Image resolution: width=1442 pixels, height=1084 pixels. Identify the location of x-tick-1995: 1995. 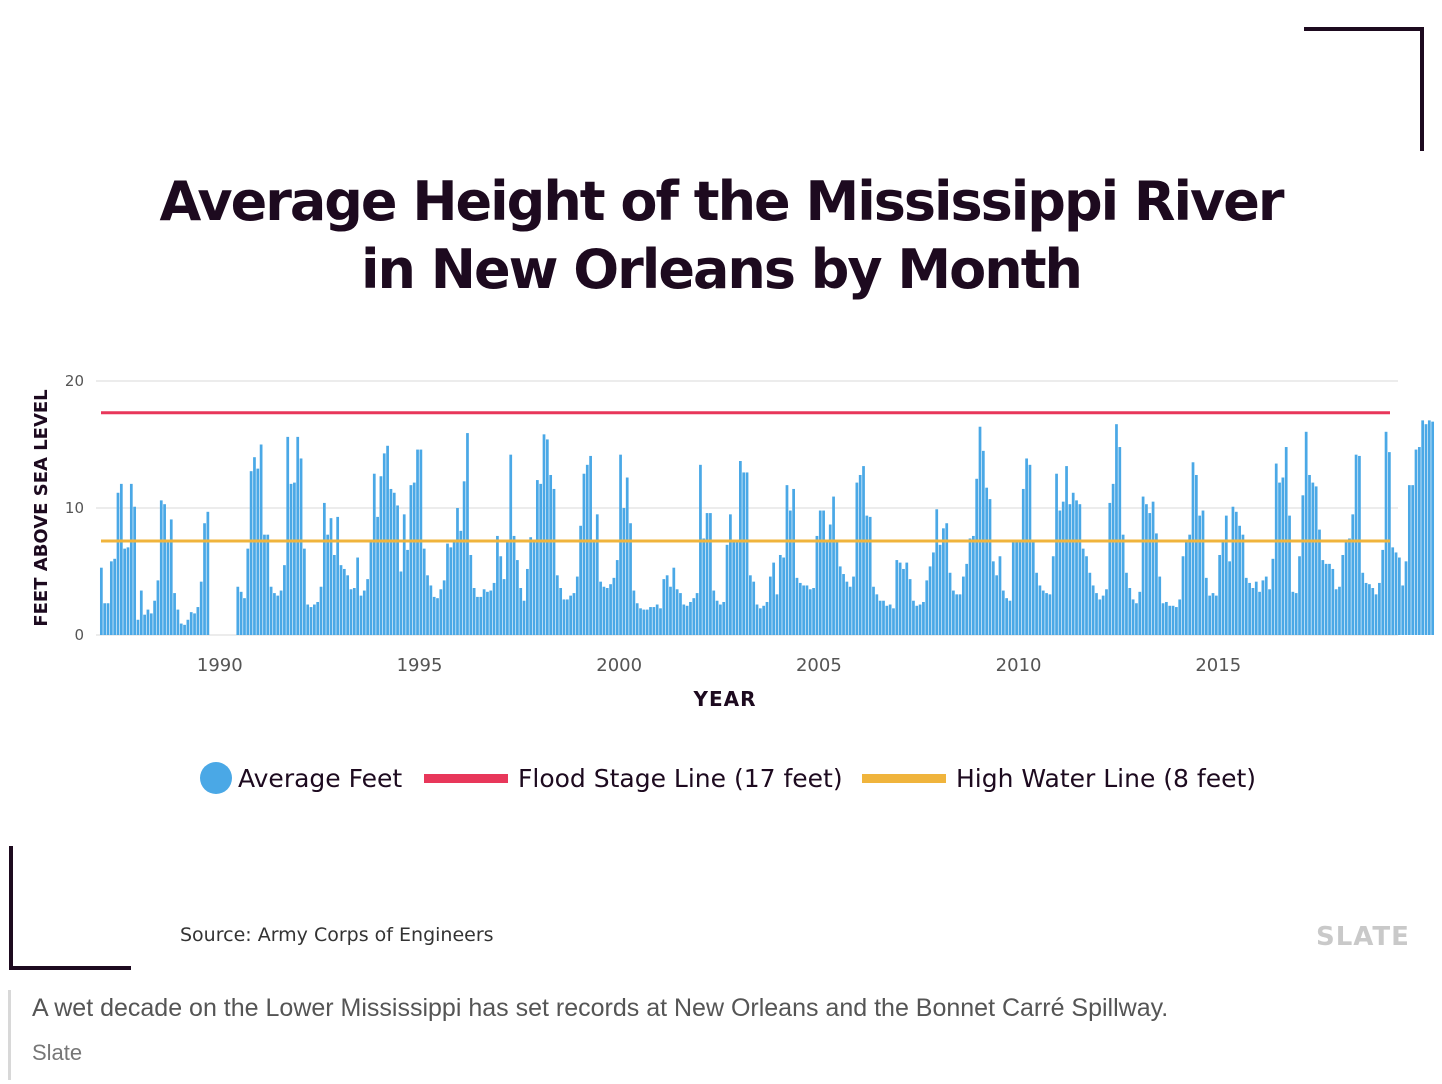
(420, 665).